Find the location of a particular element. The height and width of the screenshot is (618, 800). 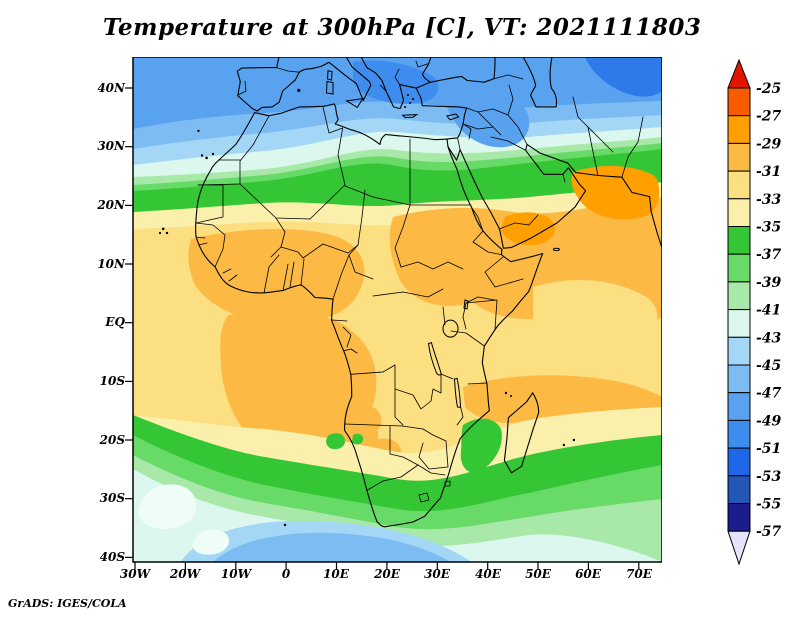

colorbar-label: -25 is located at coordinates (768, 89).